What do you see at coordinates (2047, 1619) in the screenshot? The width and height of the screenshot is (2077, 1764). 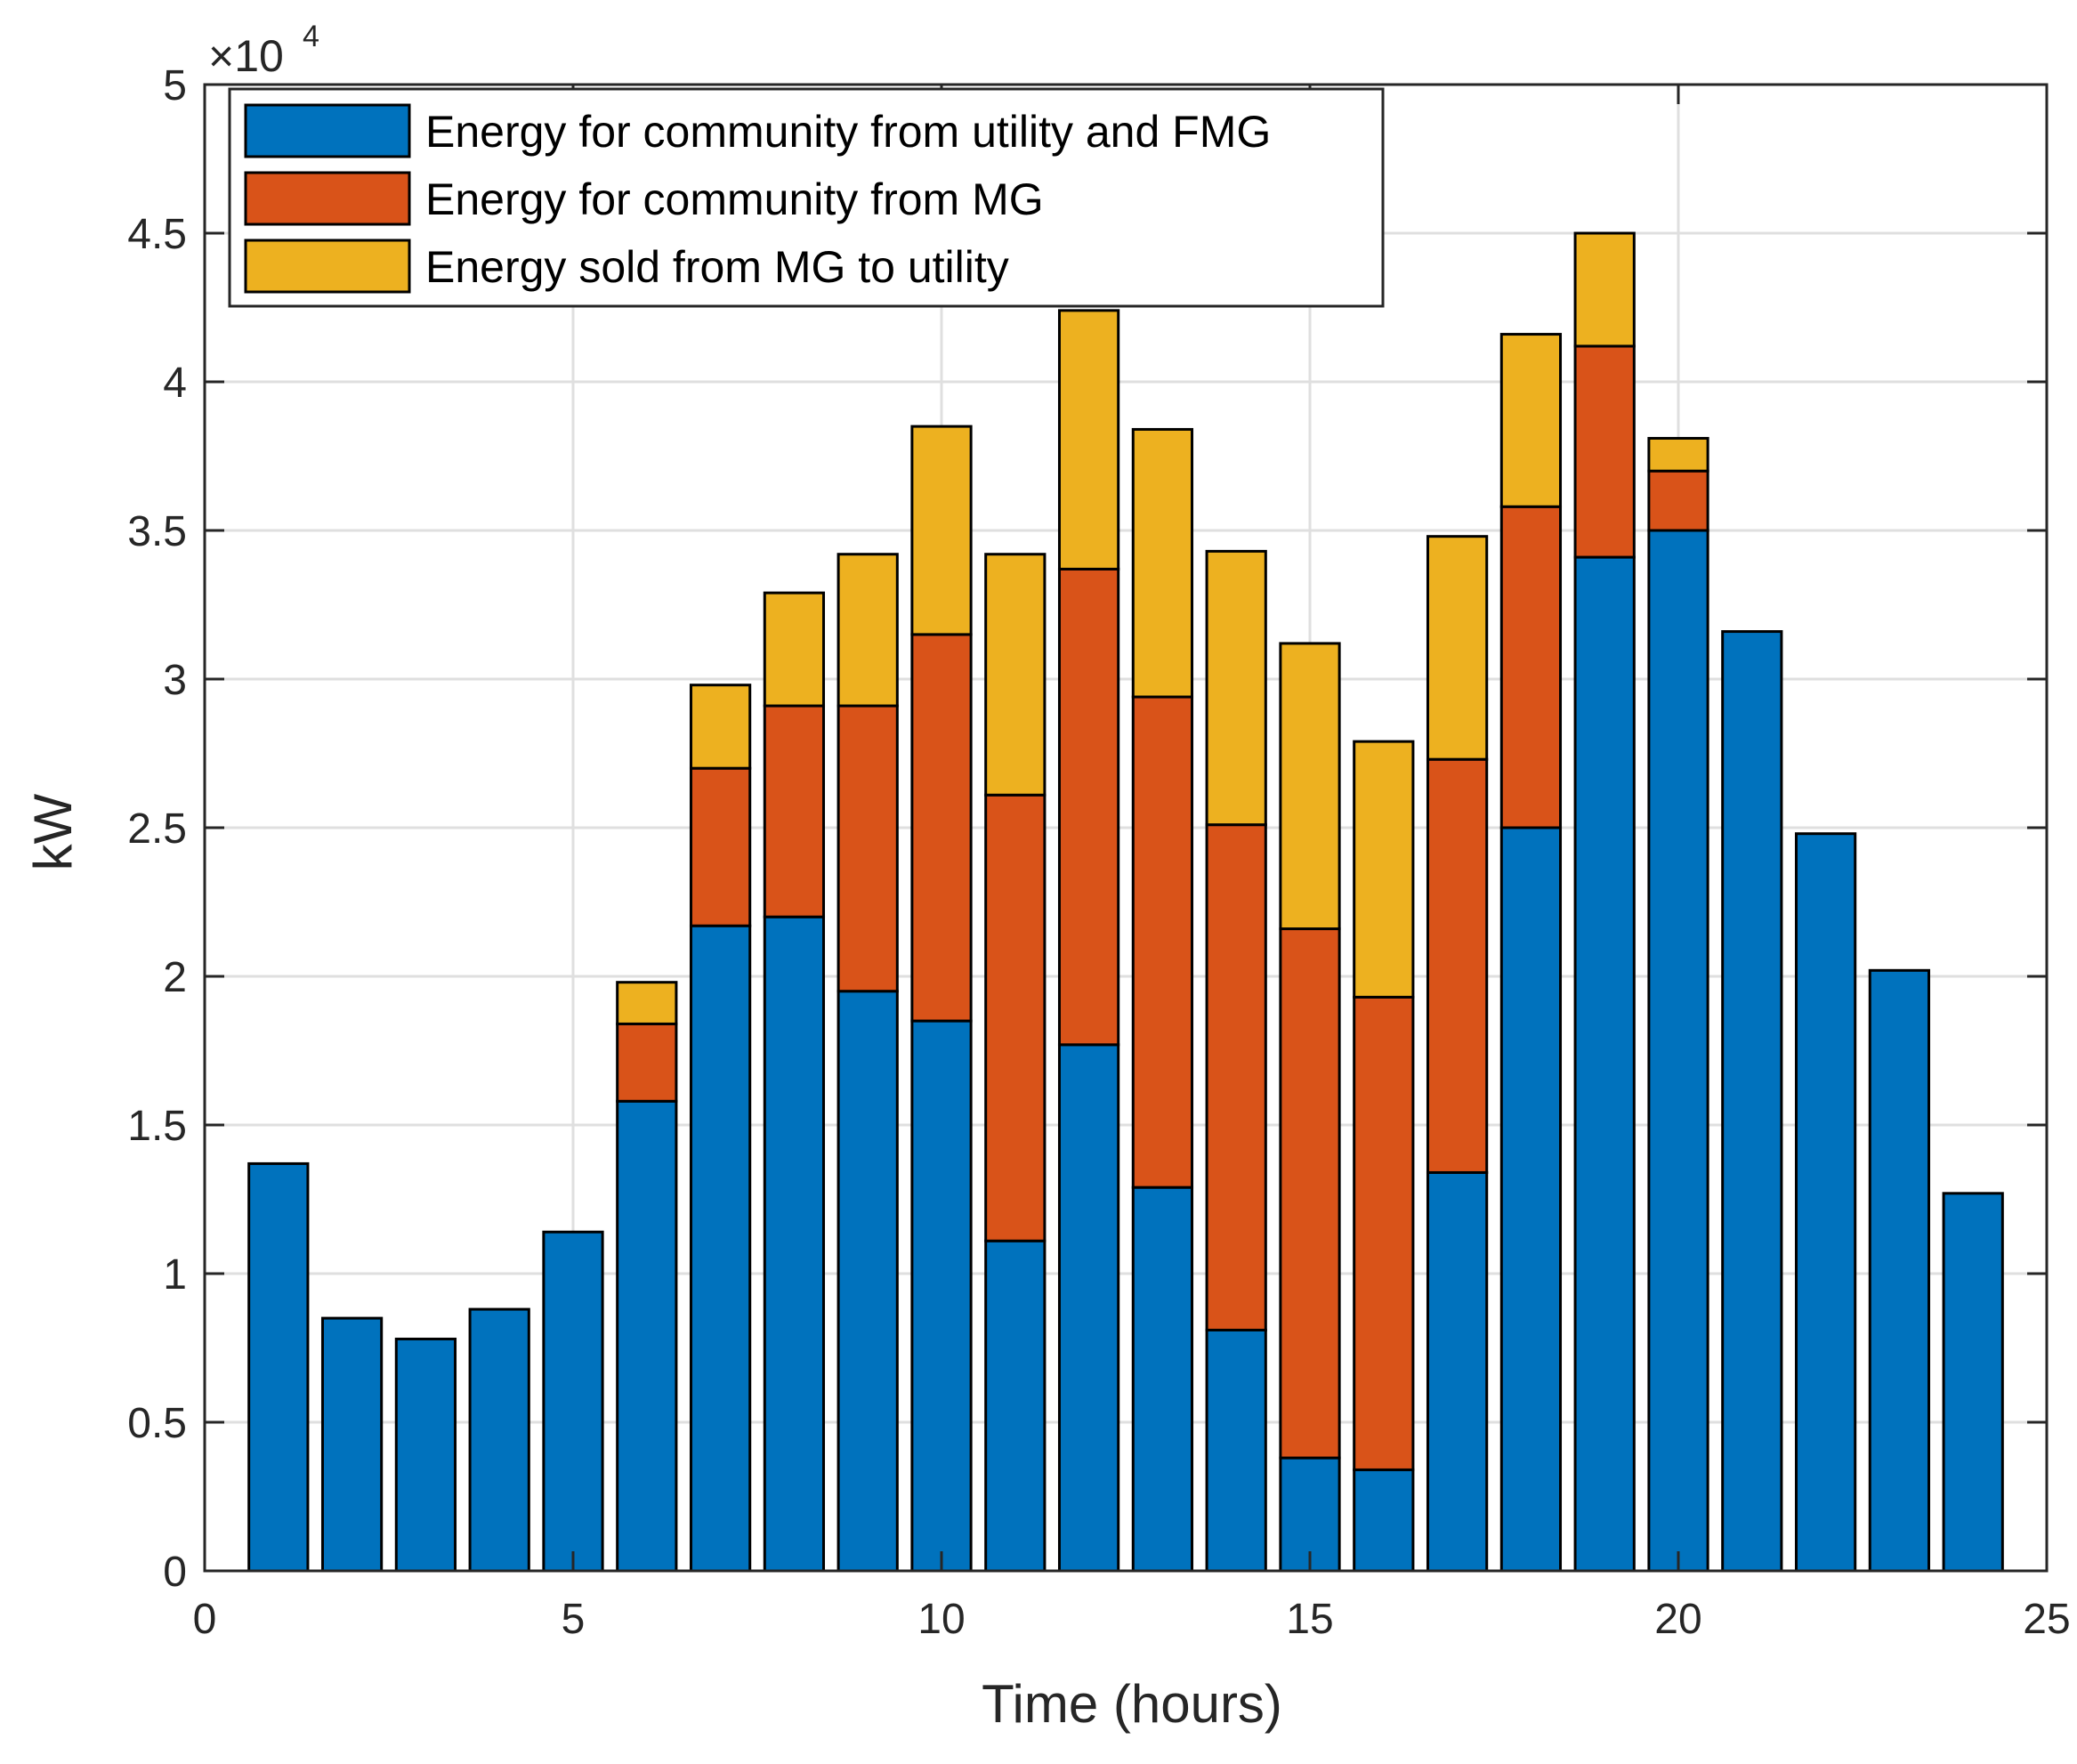 I see `x-tick-label: 25` at bounding box center [2047, 1619].